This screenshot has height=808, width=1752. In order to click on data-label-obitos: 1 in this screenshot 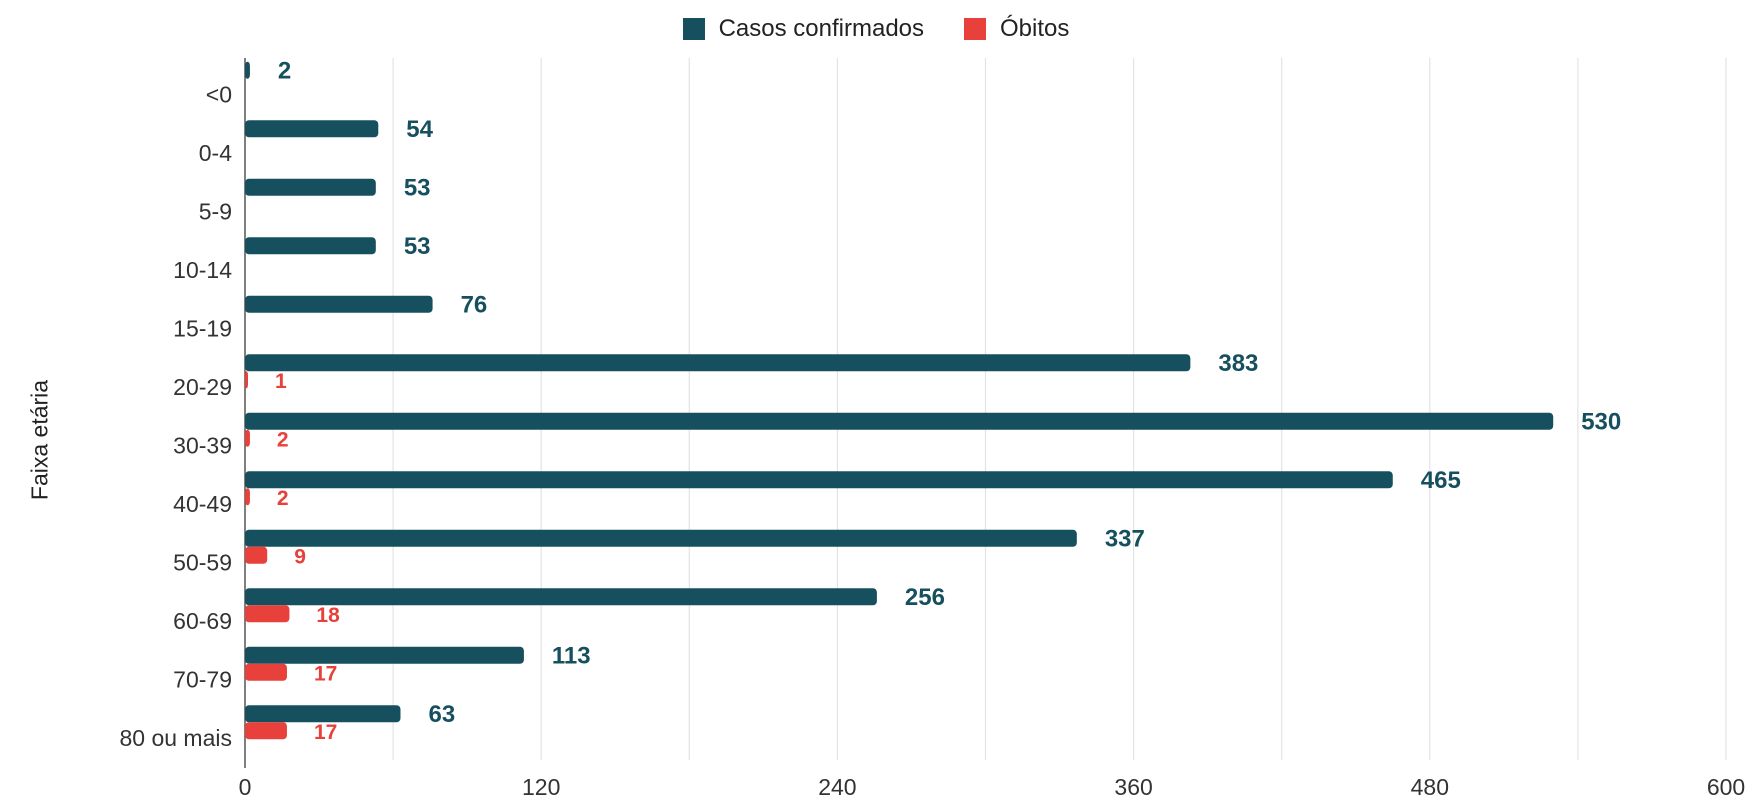, I will do `click(281, 381)`.